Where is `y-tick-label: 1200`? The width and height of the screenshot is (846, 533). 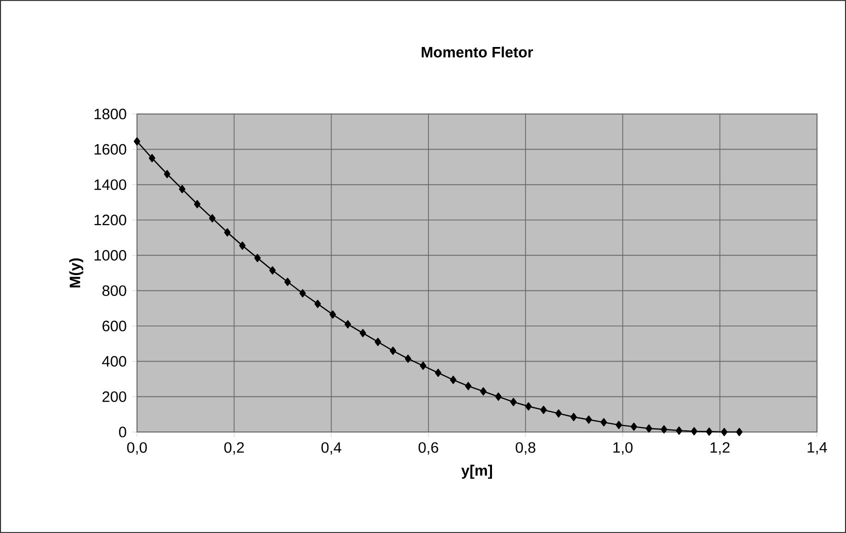
y-tick-label: 1200 is located at coordinates (110, 220).